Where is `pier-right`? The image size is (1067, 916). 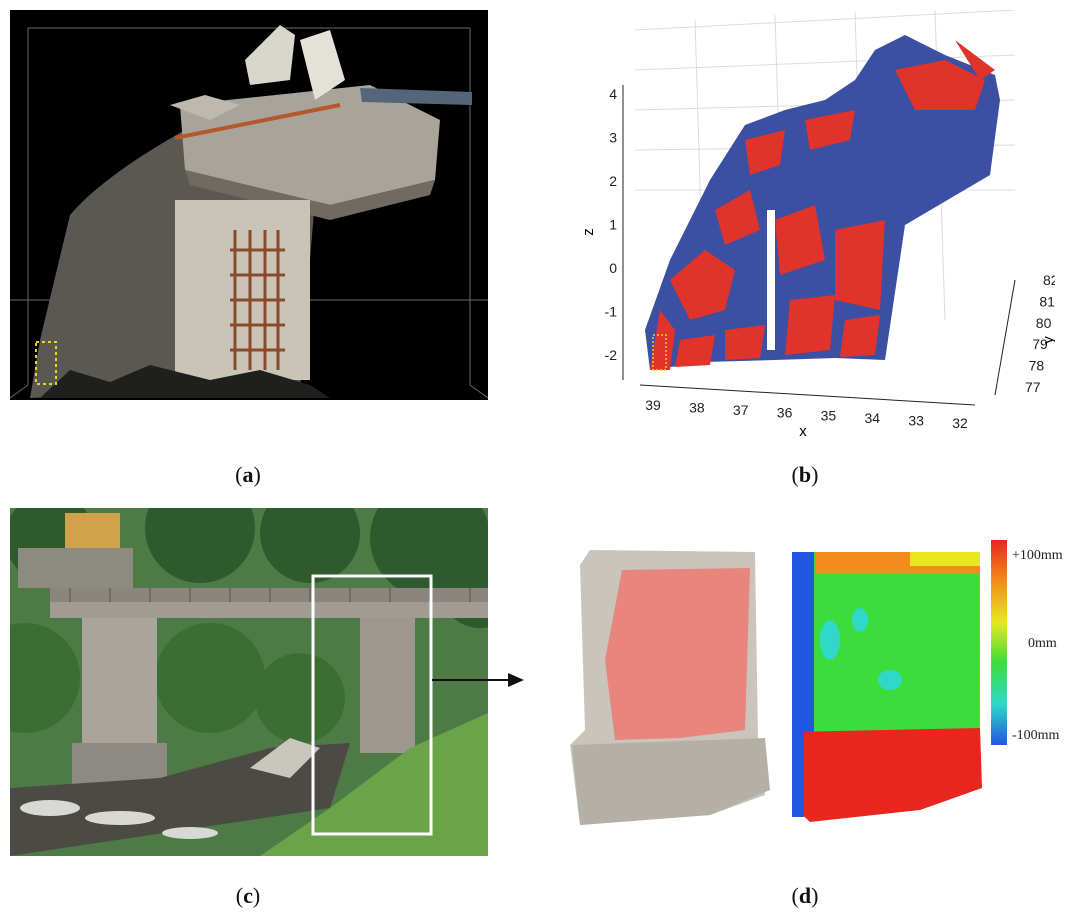 pier-right is located at coordinates (387, 685).